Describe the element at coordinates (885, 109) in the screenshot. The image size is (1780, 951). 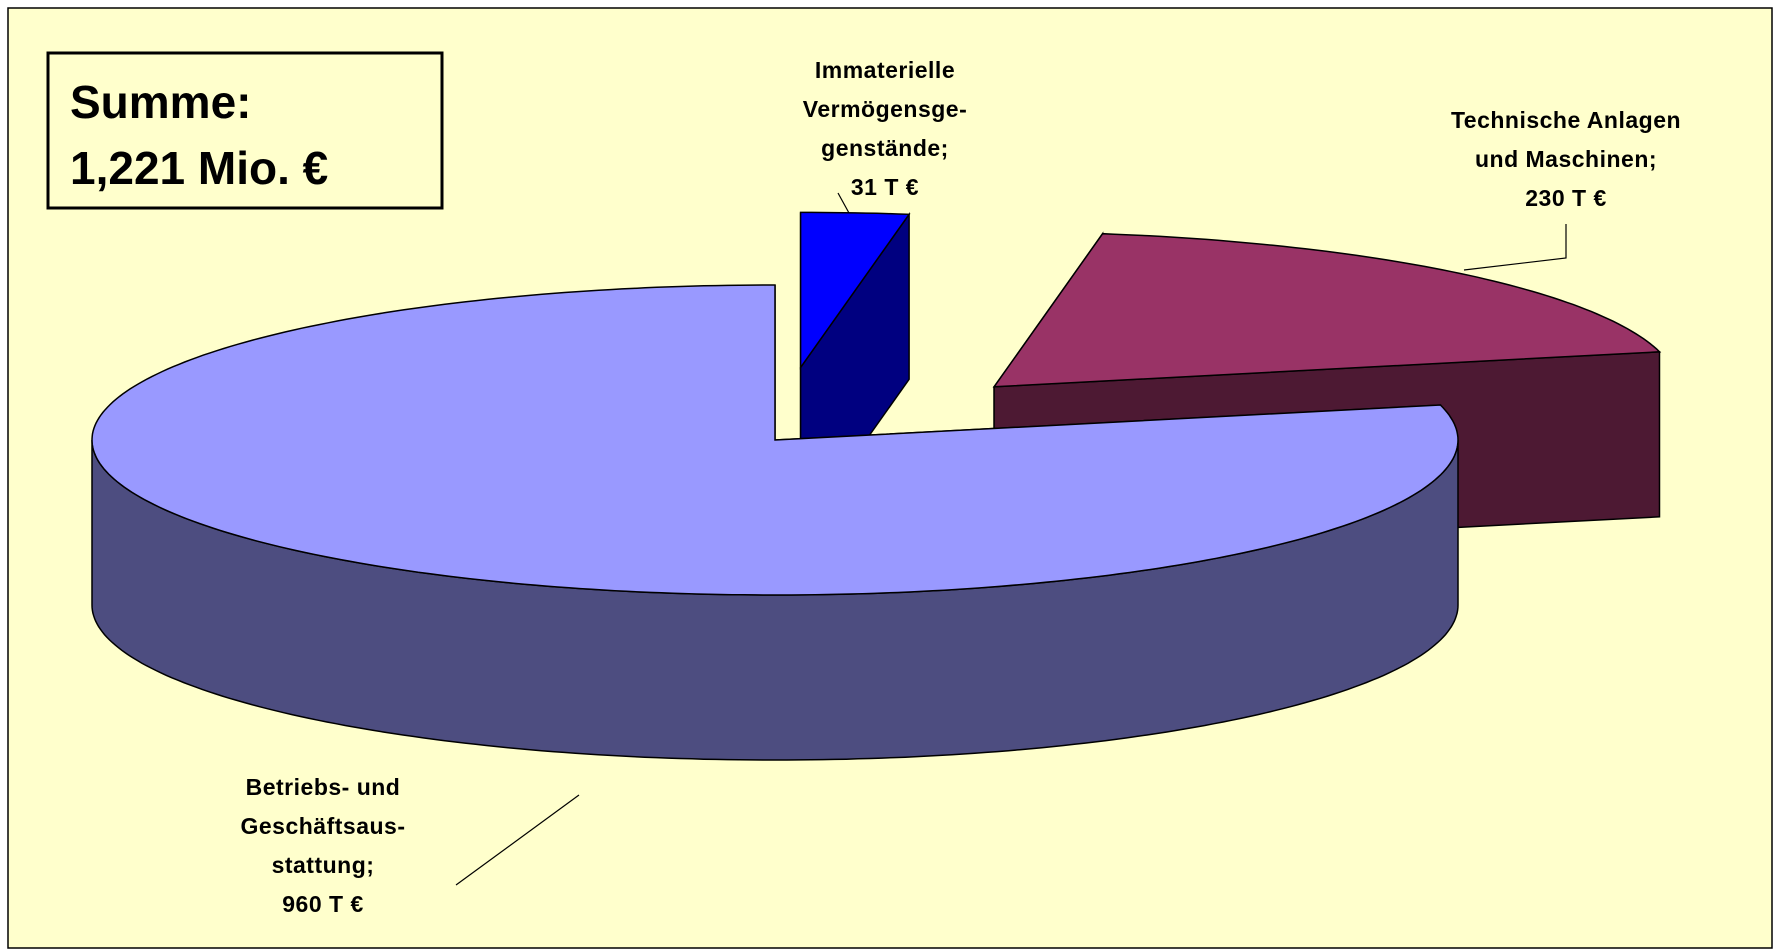
I see `slice-label: Immaterielle Vermögensge-genstände;` at that location.